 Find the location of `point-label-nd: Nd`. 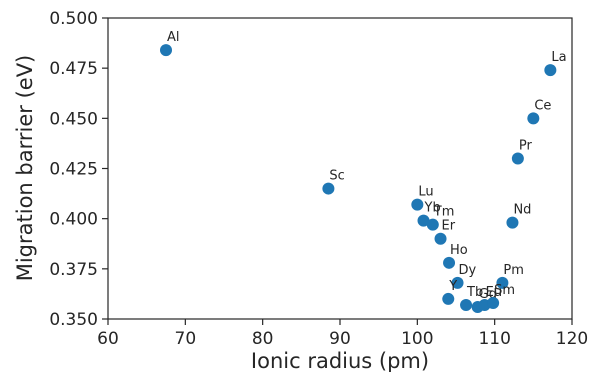

point-label-nd: Nd is located at coordinates (522, 210).